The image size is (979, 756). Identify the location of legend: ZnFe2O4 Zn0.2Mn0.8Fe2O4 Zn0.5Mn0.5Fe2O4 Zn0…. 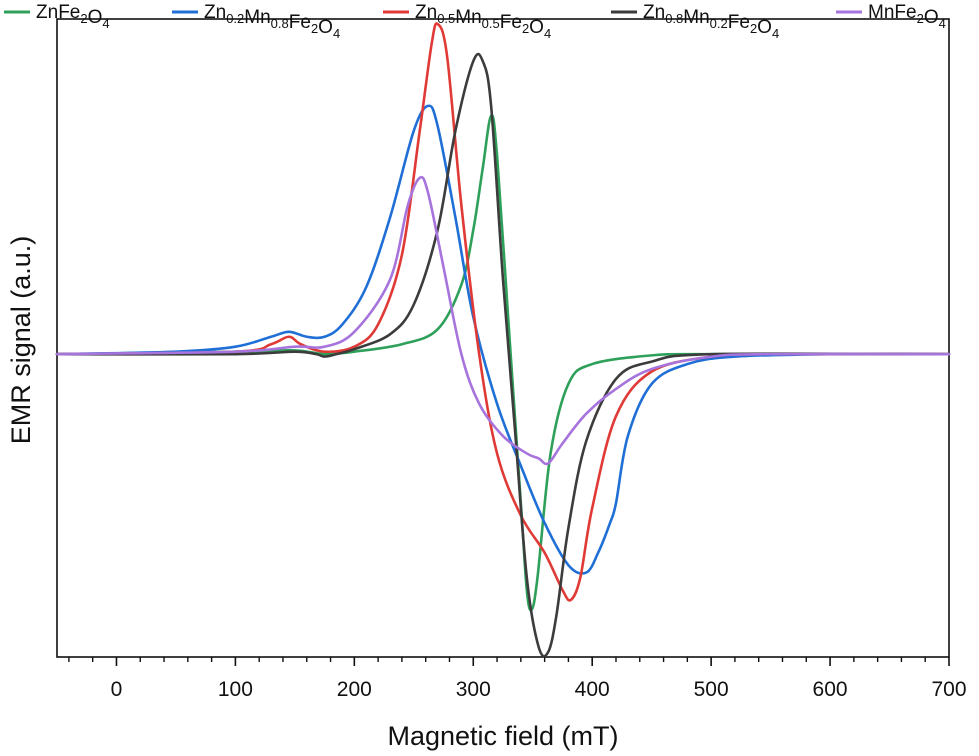
(475, 21).